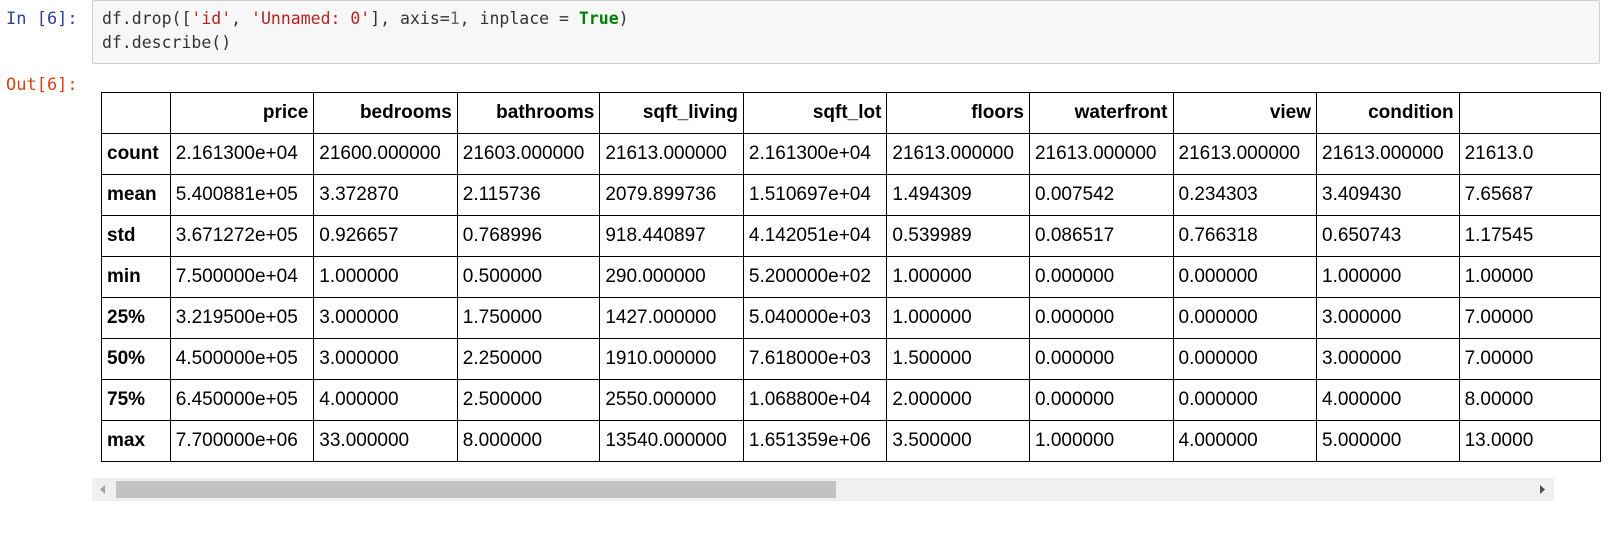  What do you see at coordinates (815, 359) in the screenshot?
I see `table-cell: 7.618000e+03` at bounding box center [815, 359].